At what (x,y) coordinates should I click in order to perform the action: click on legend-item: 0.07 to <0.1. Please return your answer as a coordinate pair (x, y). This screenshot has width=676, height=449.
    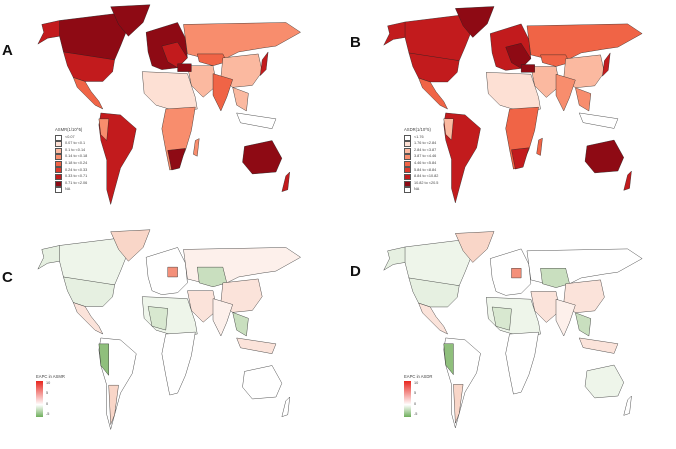
    Looking at the image, I should click on (71, 144).